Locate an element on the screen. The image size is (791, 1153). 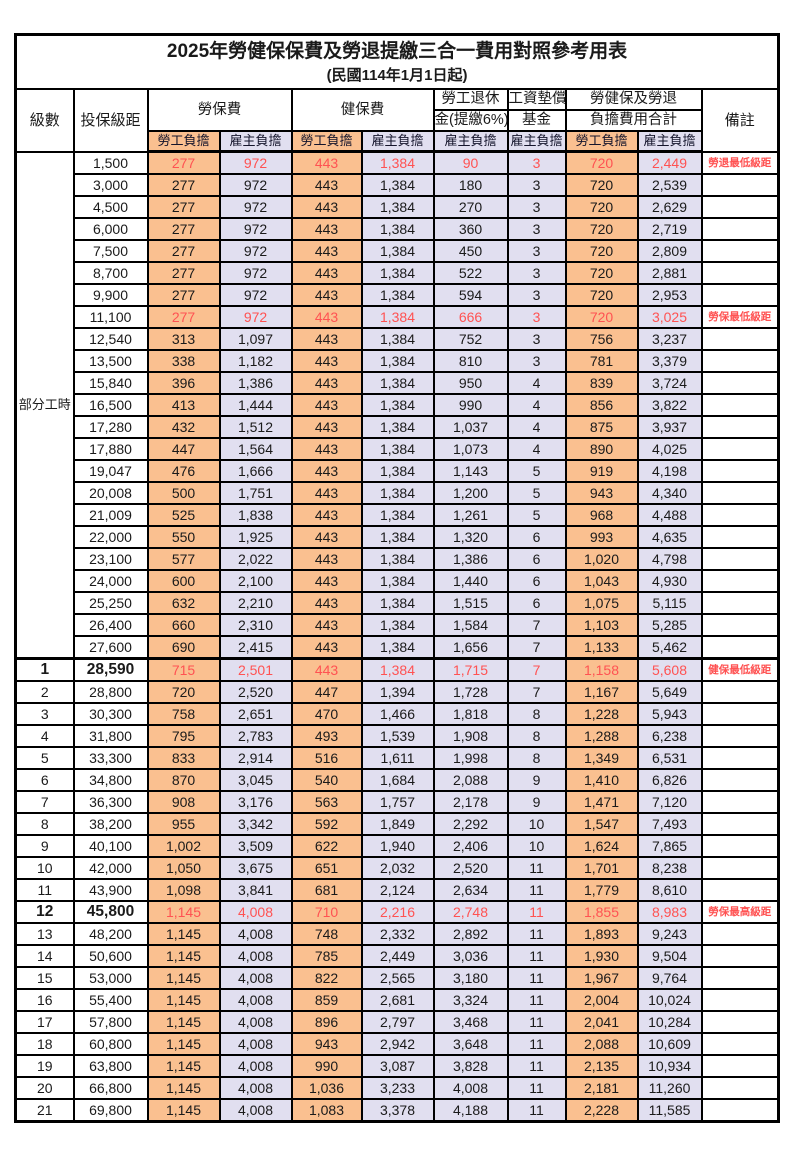
cell-total-employer: 2,953 is located at coordinates (669, 295).